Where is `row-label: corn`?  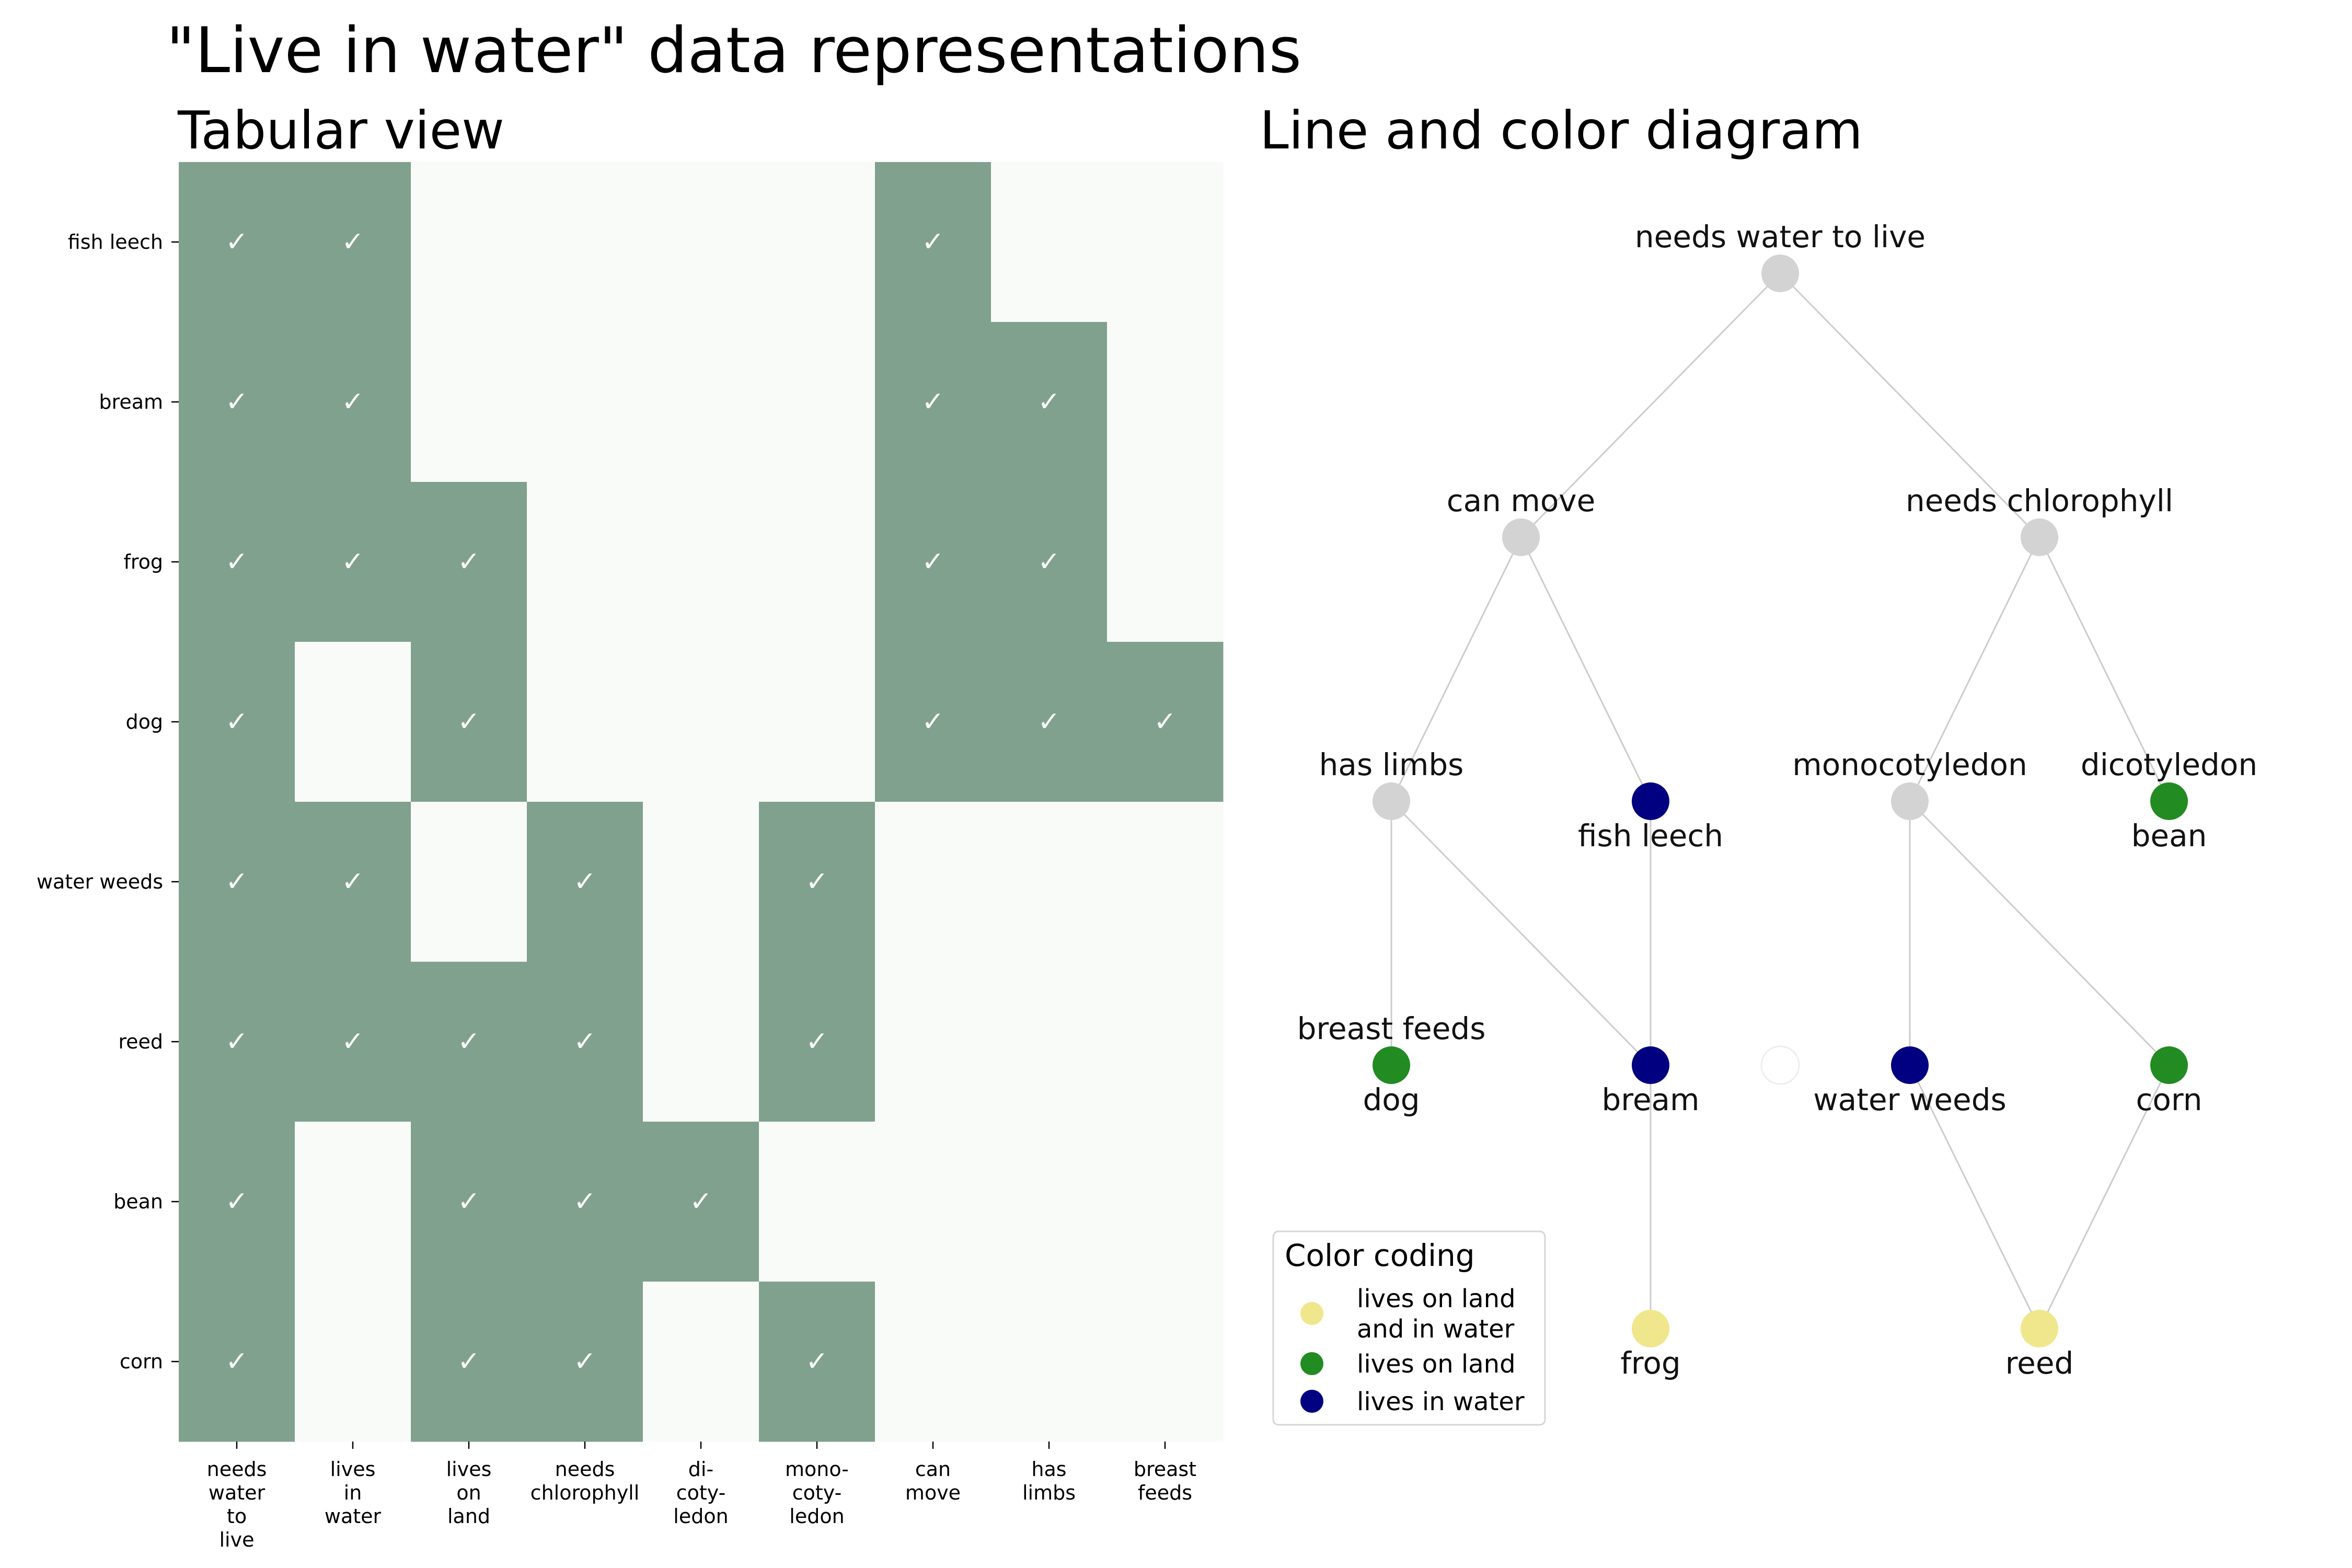 row-label: corn is located at coordinates (141, 1361).